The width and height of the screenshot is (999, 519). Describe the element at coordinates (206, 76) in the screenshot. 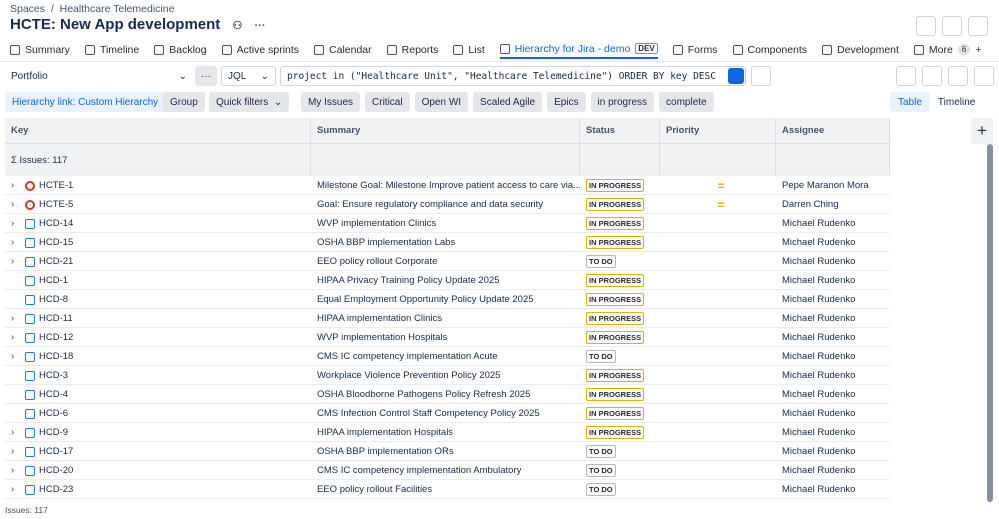

I see `more-button: ···` at that location.